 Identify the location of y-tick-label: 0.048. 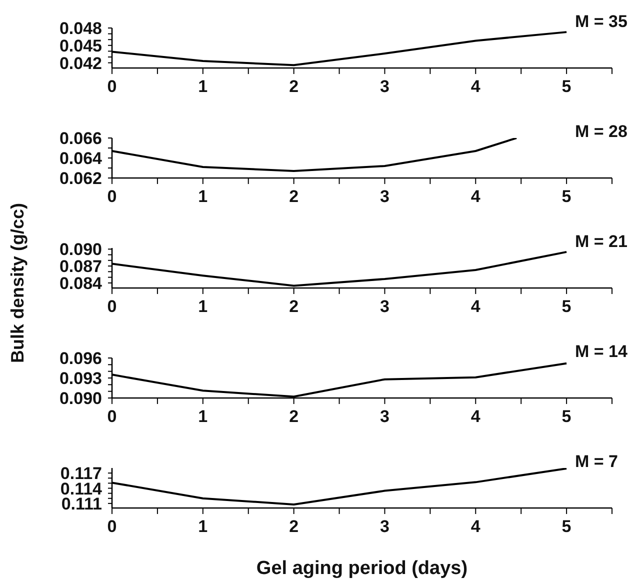
(80, 28).